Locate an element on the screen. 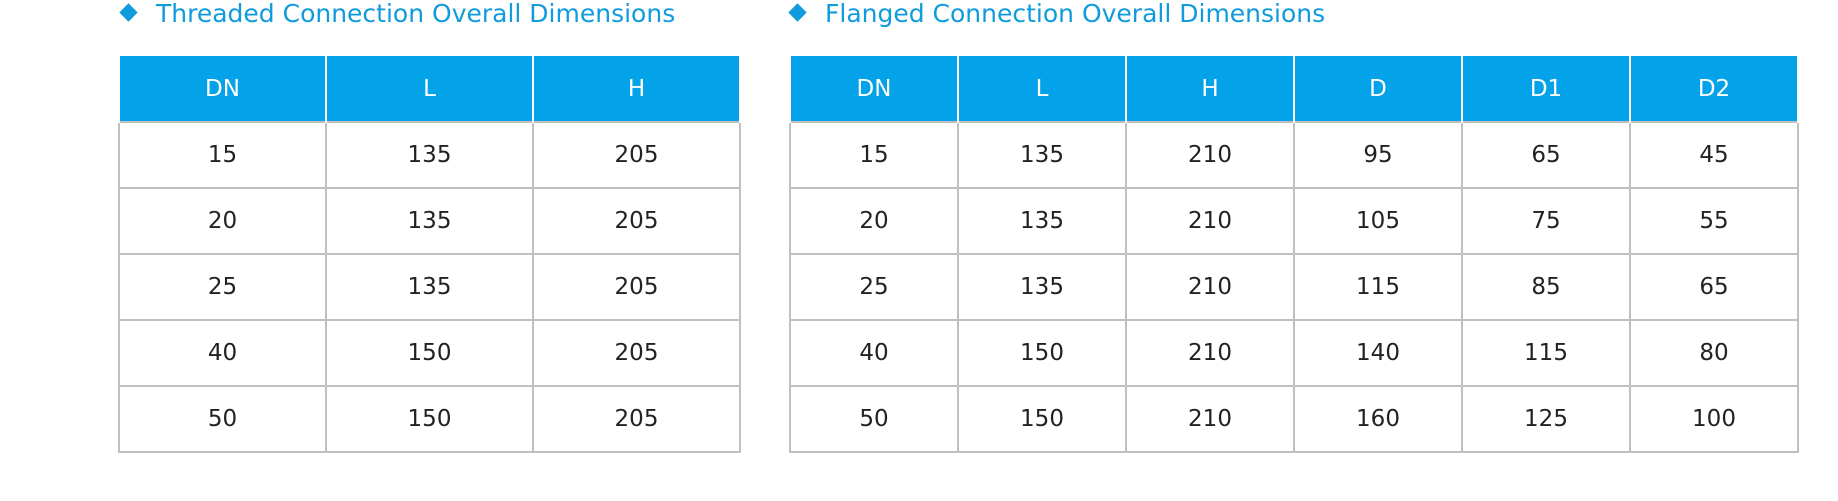 The image size is (1838, 501). title-text: Flanged Connection Overall Dimensions is located at coordinates (1075, 14).